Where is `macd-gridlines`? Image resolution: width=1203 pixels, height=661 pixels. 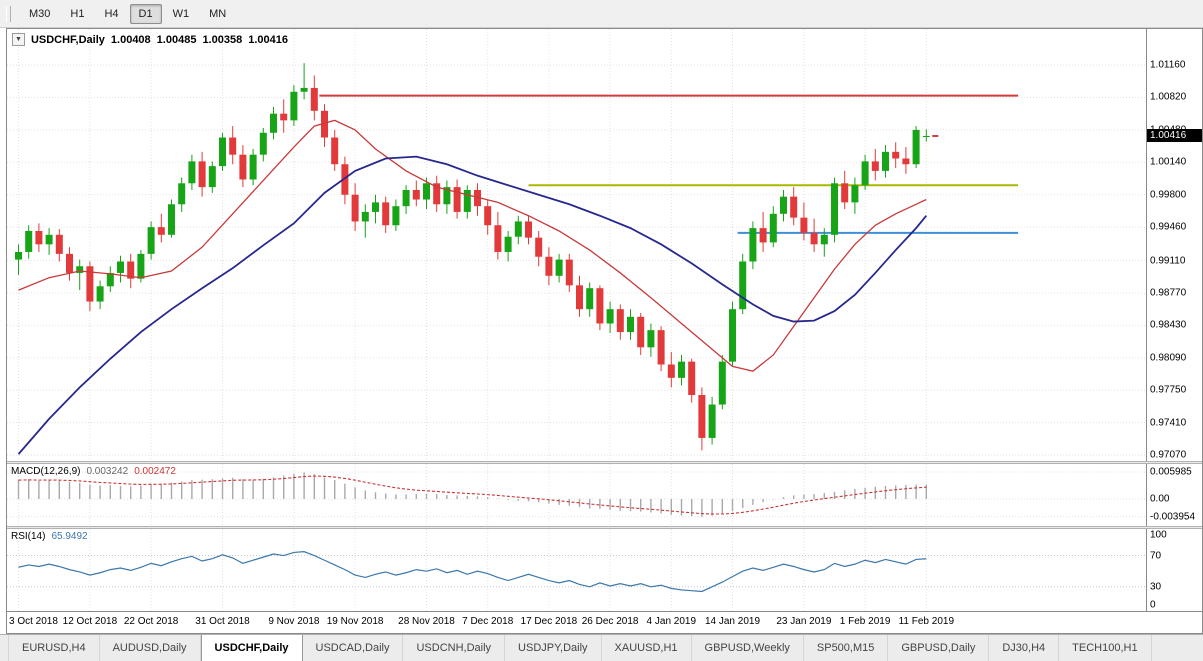 macd-gridlines is located at coordinates (576, 494).